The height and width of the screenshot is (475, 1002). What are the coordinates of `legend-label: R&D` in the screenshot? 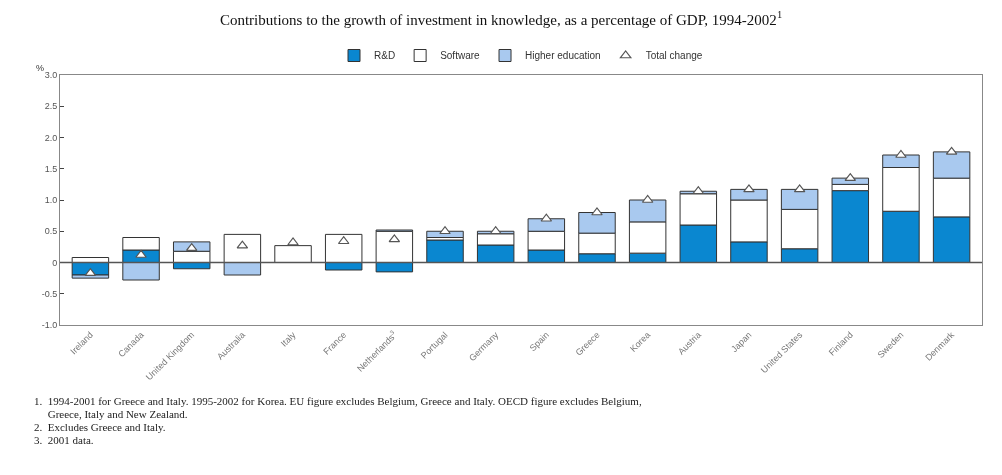 It's located at (385, 56).